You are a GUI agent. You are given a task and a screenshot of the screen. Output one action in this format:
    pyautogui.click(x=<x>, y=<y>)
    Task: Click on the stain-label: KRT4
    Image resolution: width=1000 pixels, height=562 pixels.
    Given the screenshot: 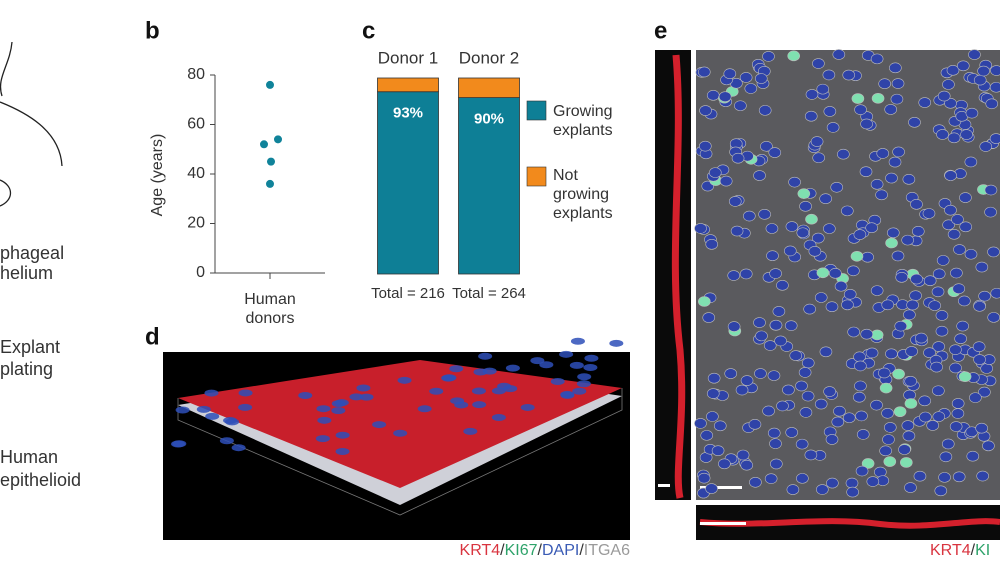 What is the action you would take?
    pyautogui.click(x=950, y=550)
    